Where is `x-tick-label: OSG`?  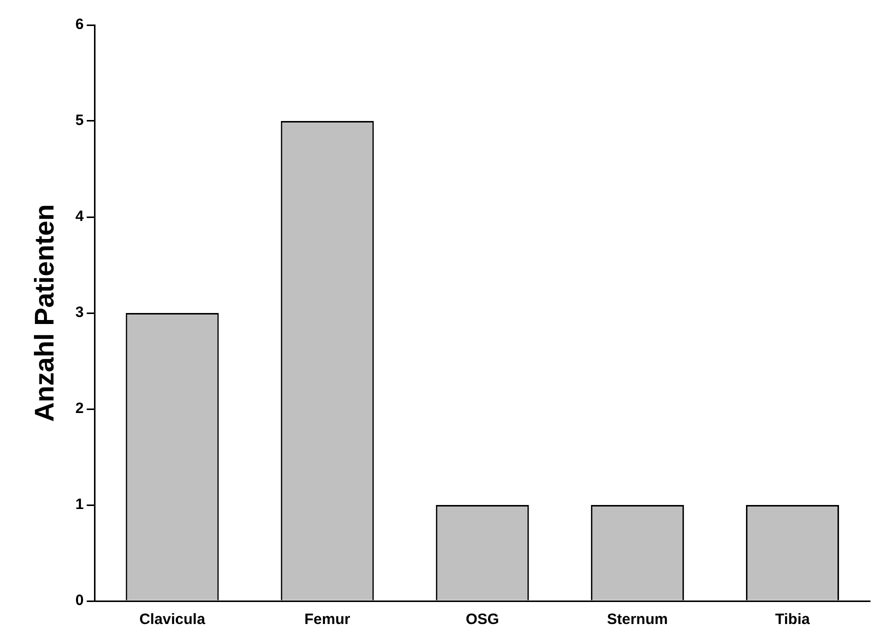
x-tick-label: OSG is located at coordinates (483, 619).